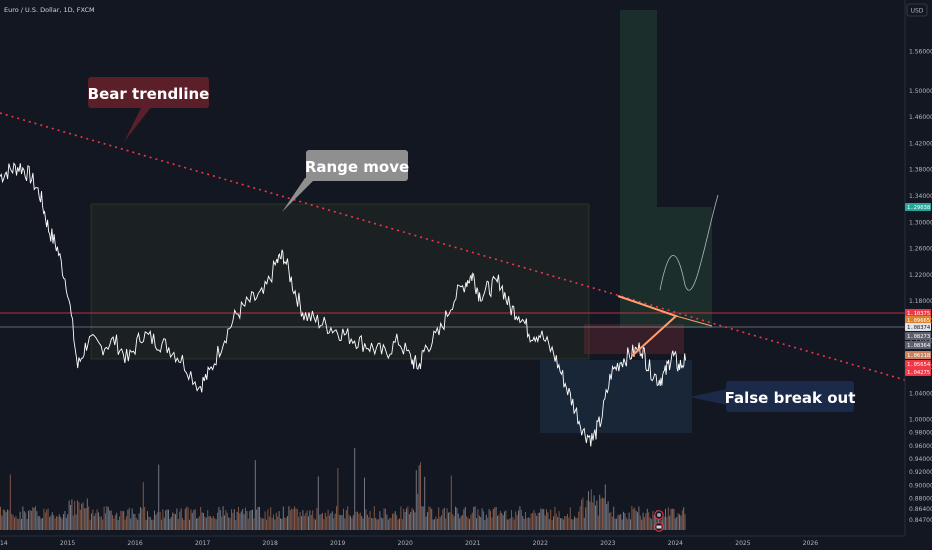 Image resolution: width=932 pixels, height=550 pixels. What do you see at coordinates (343, 488) in the screenshot?
I see `volume-layer` at bounding box center [343, 488].